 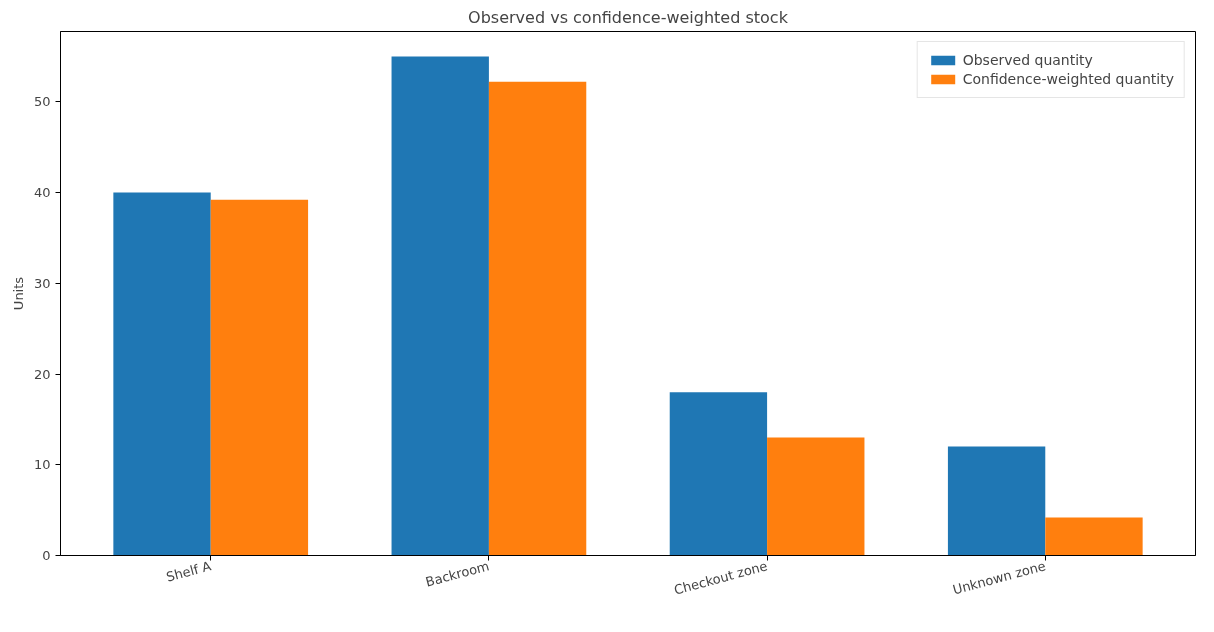 What do you see at coordinates (628, 17) in the screenshot?
I see `chart-title: Observed vs confidence-weighted stock` at bounding box center [628, 17].